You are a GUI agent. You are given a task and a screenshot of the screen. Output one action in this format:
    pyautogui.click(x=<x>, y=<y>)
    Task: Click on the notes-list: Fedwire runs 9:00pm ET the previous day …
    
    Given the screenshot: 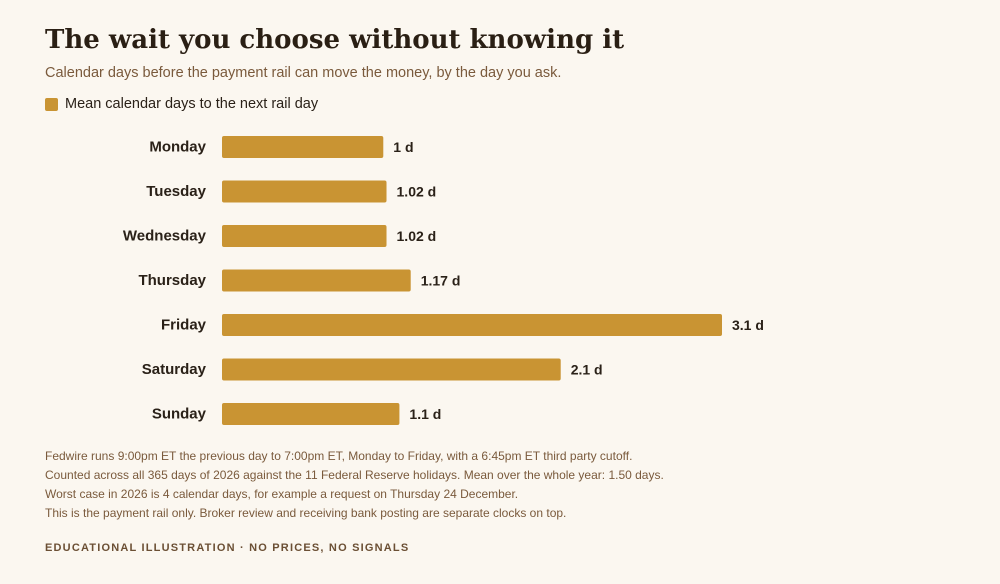 What is the action you would take?
    pyautogui.click(x=354, y=485)
    